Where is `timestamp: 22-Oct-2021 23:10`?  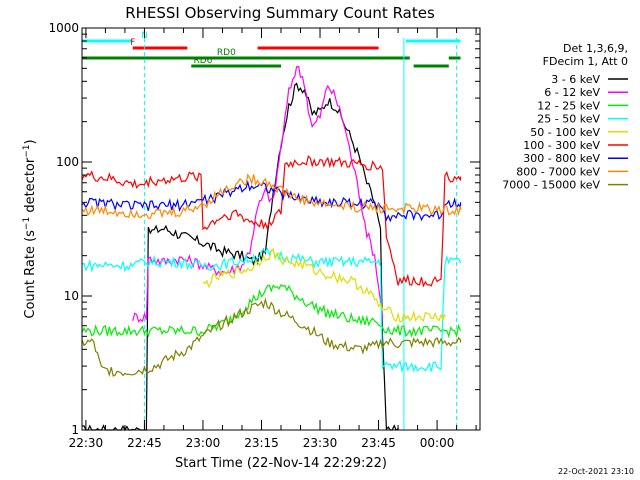
timestamp: 22-Oct-2021 23:10 is located at coordinates (596, 471).